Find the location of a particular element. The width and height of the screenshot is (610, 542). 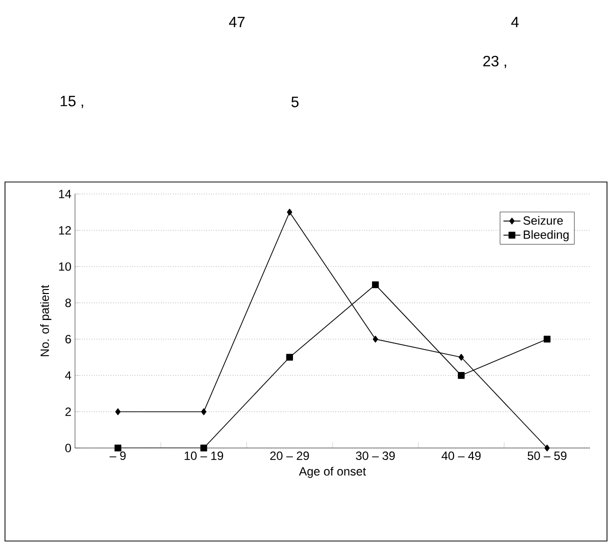

text: 15 , is located at coordinates (72, 102).